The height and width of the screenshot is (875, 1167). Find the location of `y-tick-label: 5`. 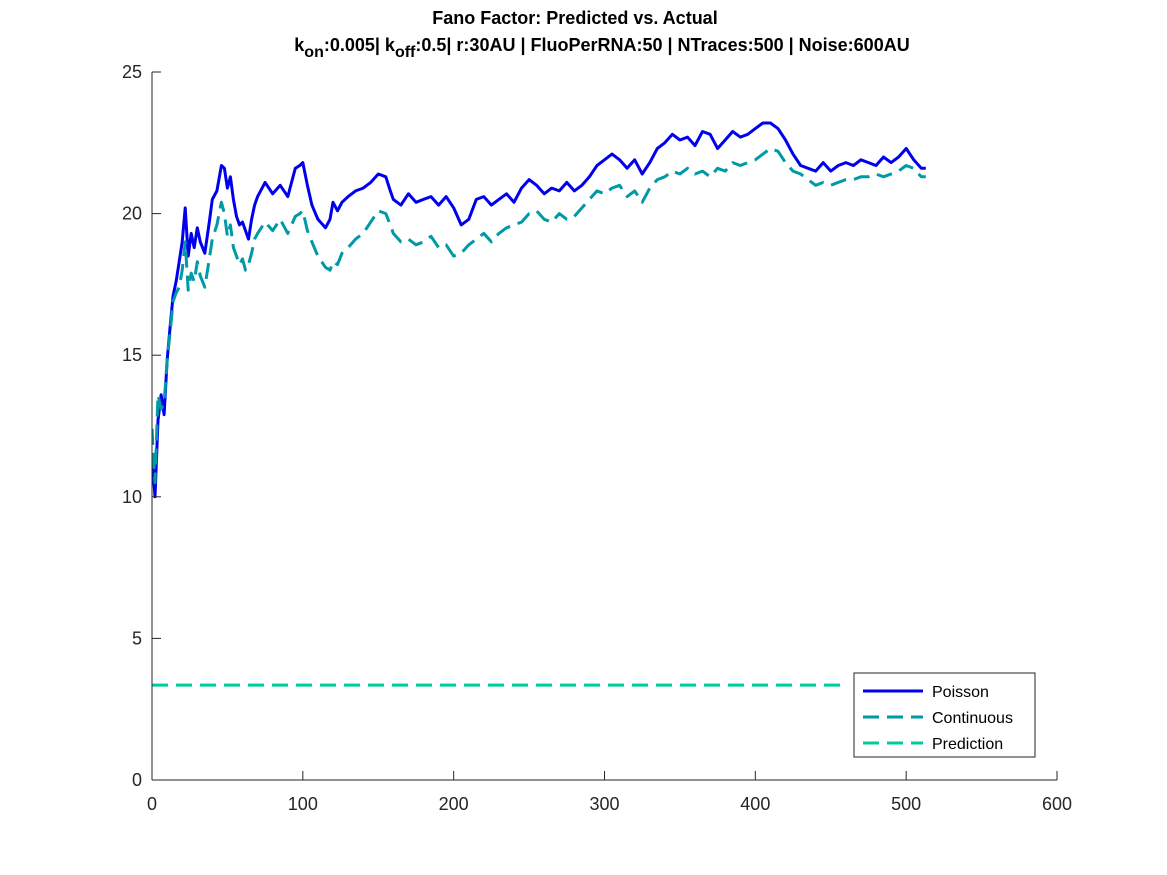

y-tick-label: 5 is located at coordinates (137, 638).